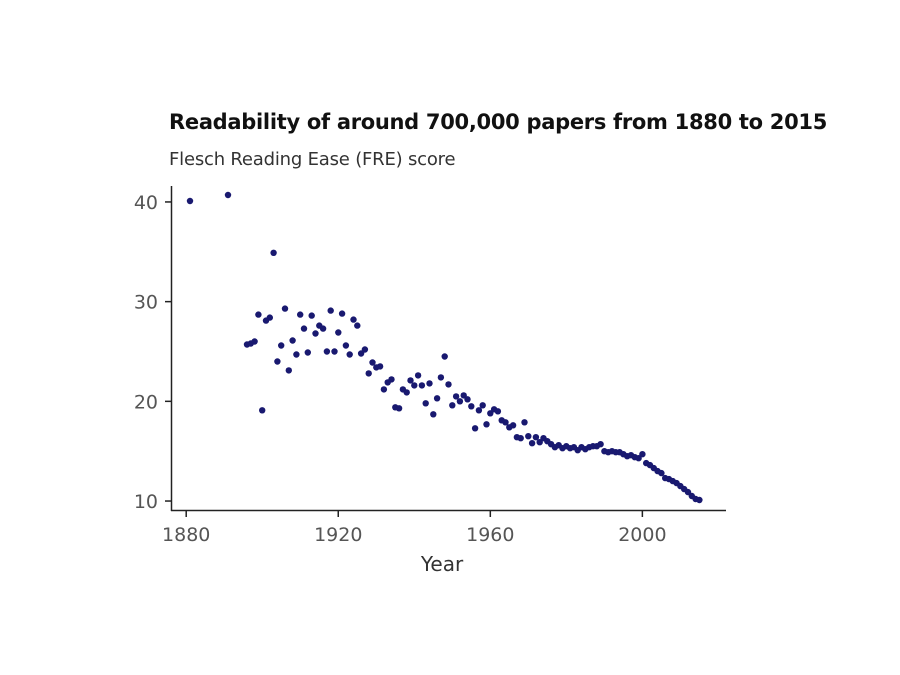 The height and width of the screenshot is (675, 900). I want to click on x-tick-label: 1880, so click(186, 535).